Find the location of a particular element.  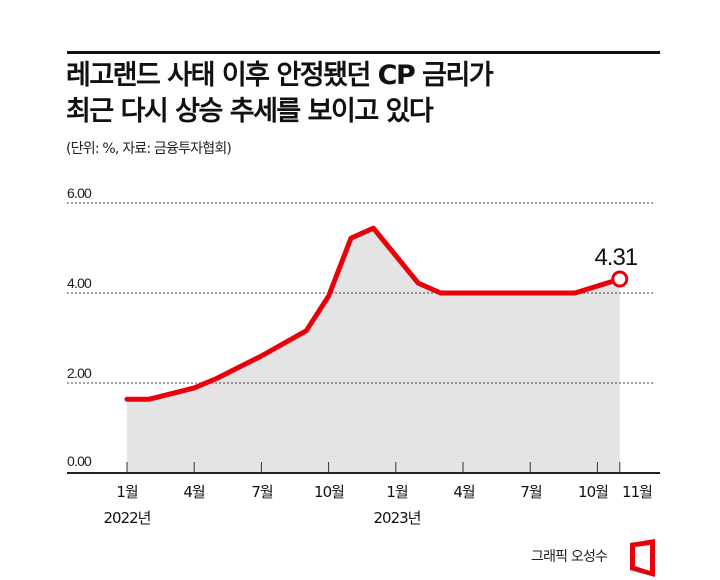

x-label-jan-2022: 1월 is located at coordinates (127, 492).